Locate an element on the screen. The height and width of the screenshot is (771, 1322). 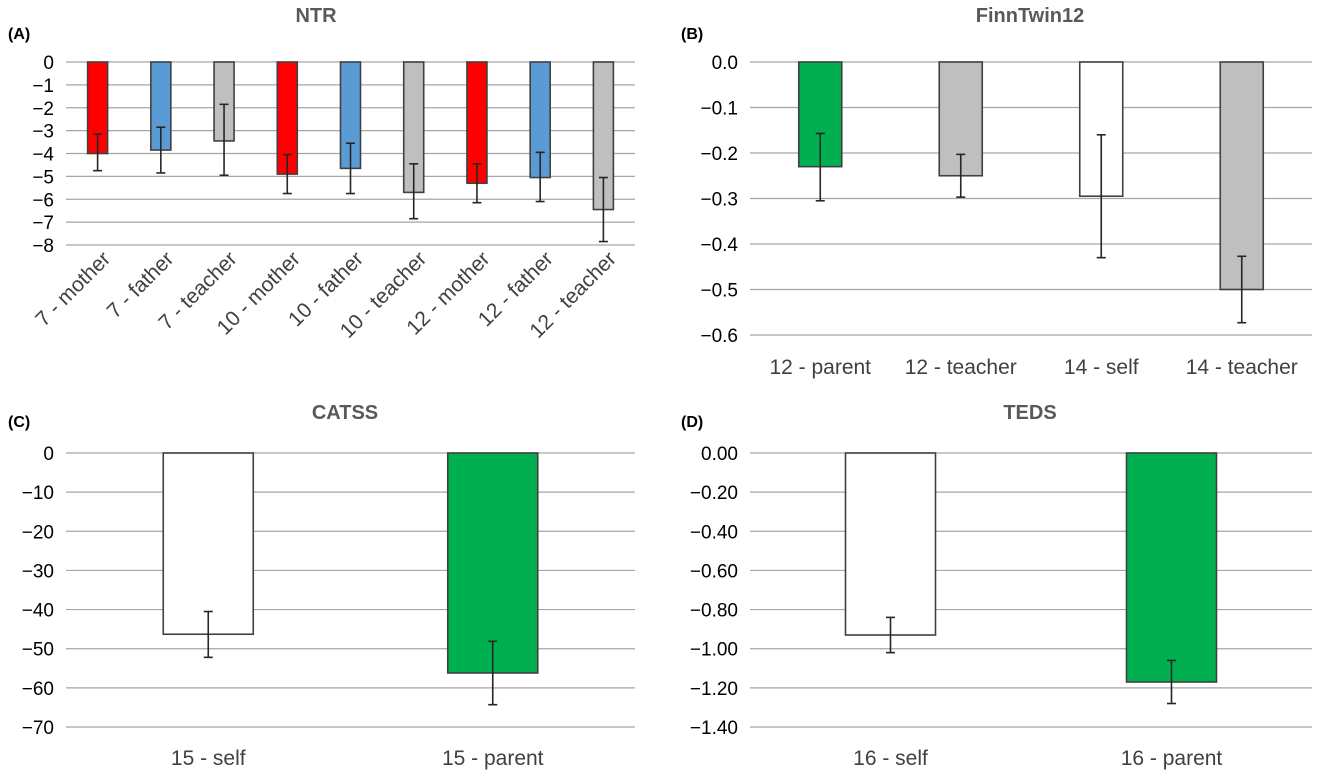
y-tick-label: −20 is located at coordinates (38, 532).